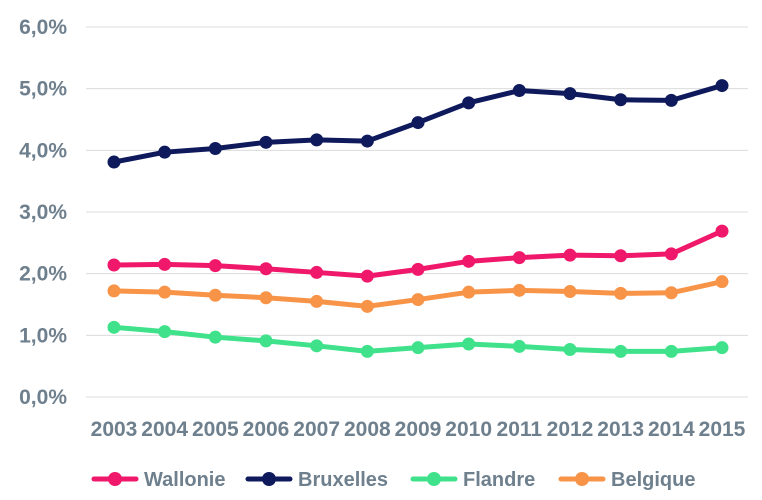 This screenshot has width=762, height=500. I want to click on series-flandre, so click(418, 339).